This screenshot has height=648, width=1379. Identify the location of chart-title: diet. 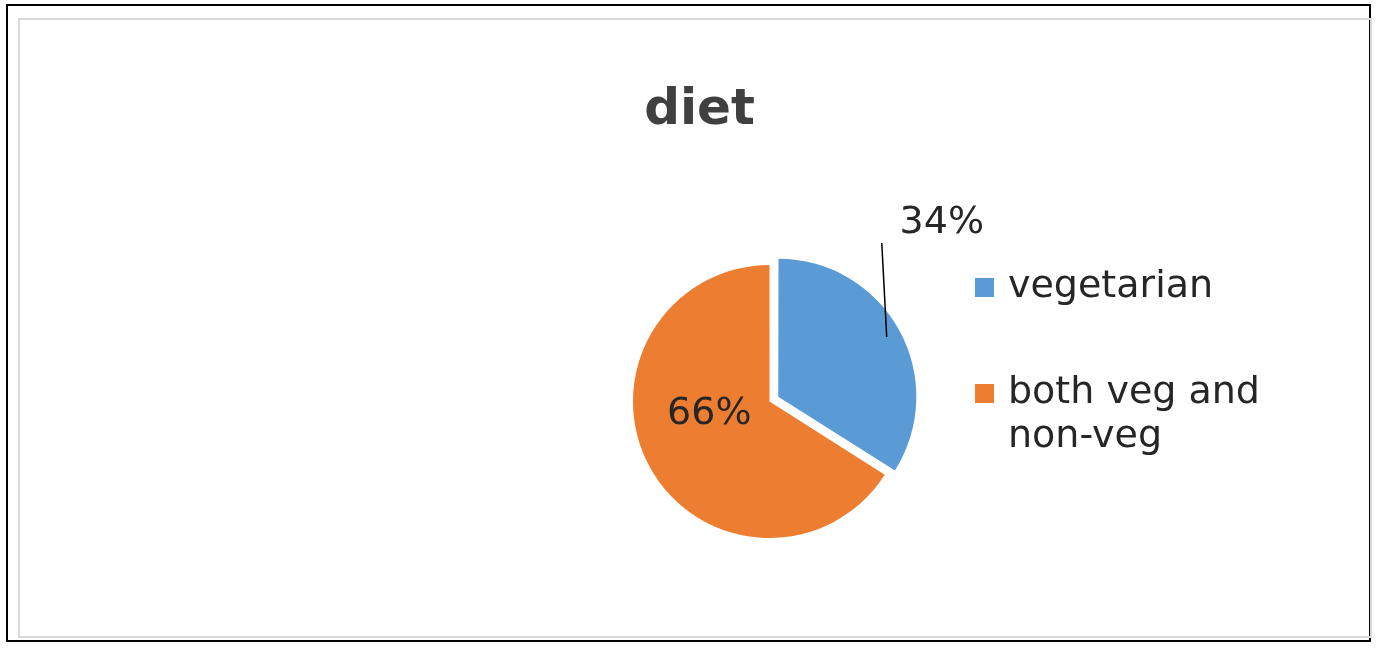
(699, 107).